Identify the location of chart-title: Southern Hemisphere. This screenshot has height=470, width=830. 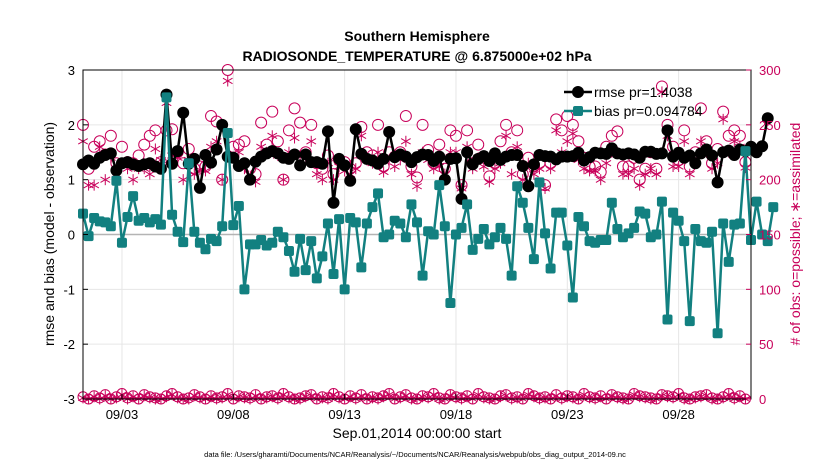
(417, 36).